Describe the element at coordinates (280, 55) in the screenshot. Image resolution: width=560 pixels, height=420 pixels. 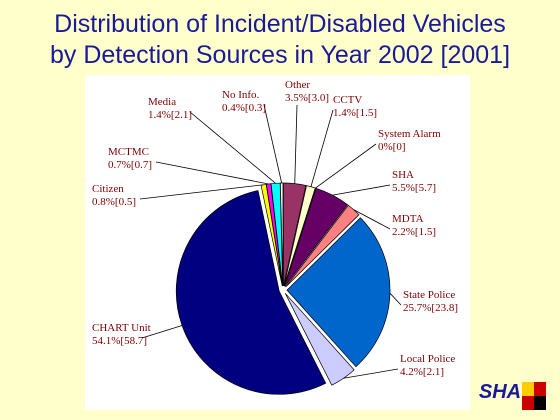
I see `chart-title: by Detection Sources in Year 2002 [2001]` at that location.